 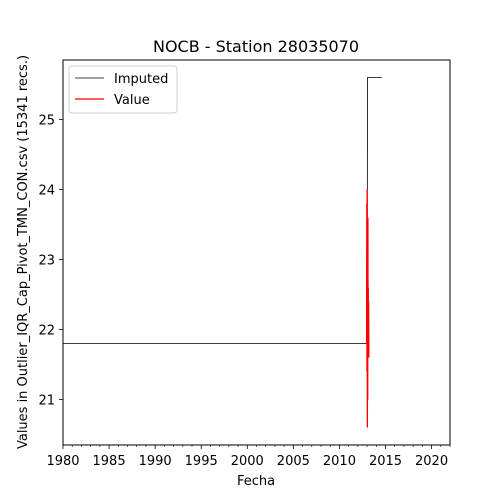 What do you see at coordinates (293, 461) in the screenshot?
I see `x-tick-label: 2005` at bounding box center [293, 461].